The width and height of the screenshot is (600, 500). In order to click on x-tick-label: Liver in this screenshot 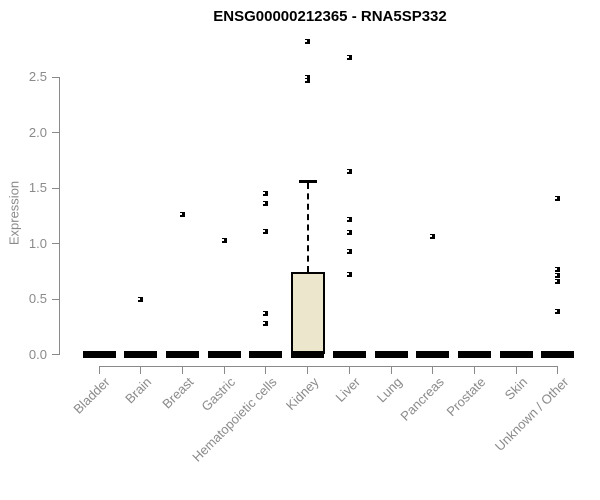, I will do `click(348, 389)`.